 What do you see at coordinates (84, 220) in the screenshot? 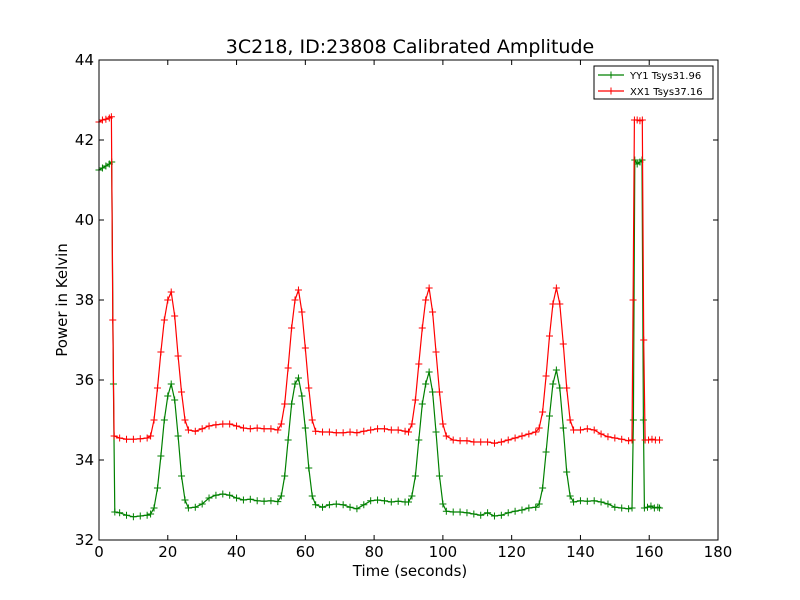
I see `y-tick-label: 40` at bounding box center [84, 220].